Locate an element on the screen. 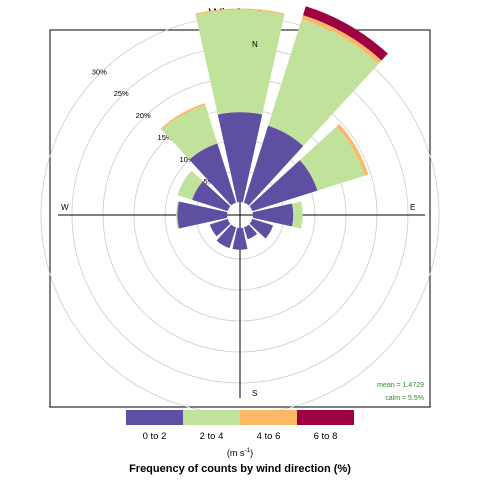  legend-label-3: 4 to 6 is located at coordinates (269, 436).